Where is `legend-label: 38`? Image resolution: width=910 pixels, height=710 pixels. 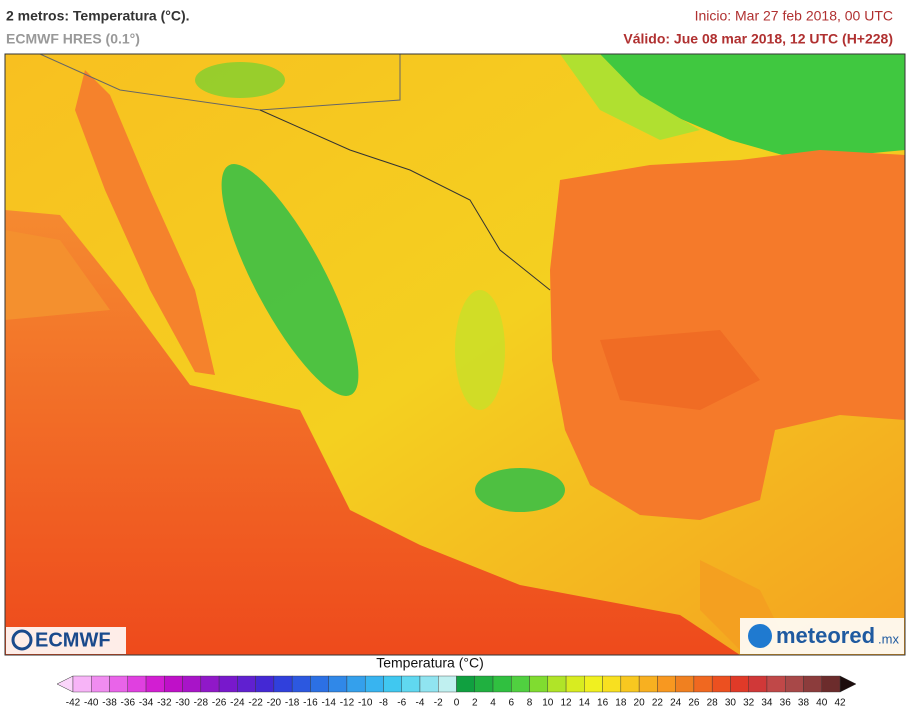 legend-label: 38 is located at coordinates (804, 703).